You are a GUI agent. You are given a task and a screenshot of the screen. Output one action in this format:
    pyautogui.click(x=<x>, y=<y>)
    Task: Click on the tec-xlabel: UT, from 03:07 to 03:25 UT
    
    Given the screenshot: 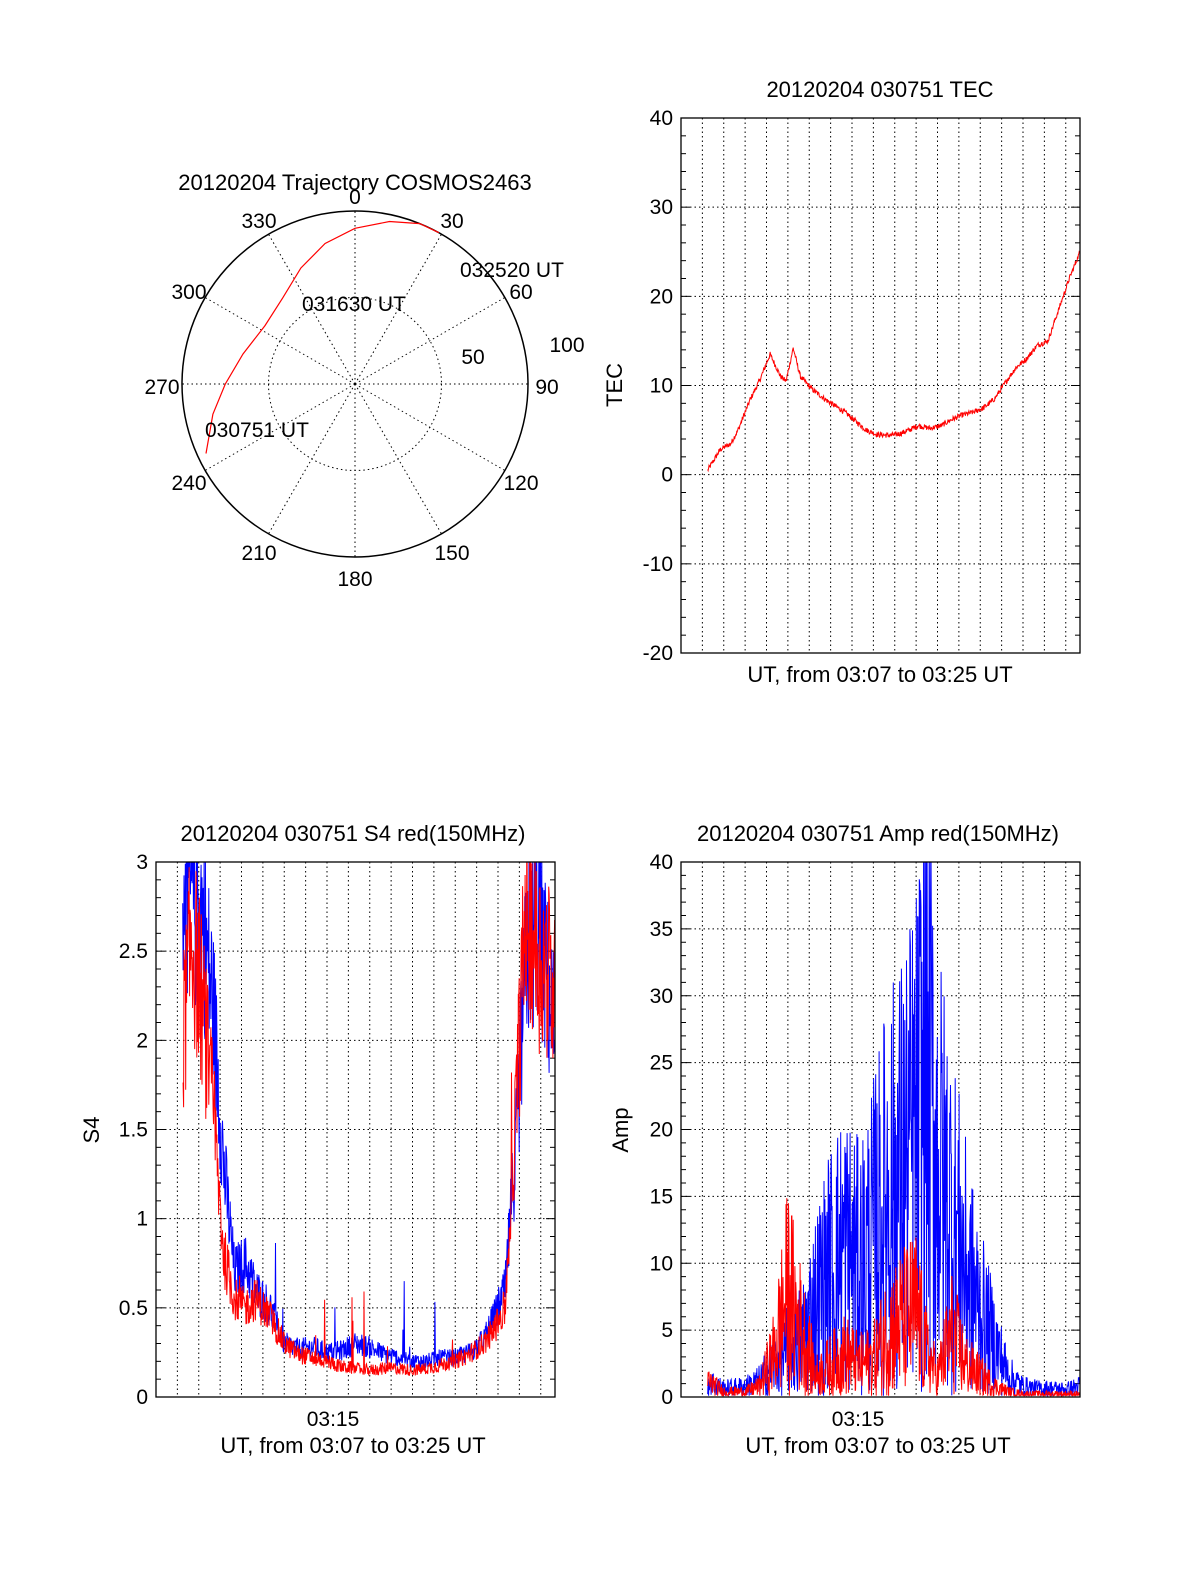 What is the action you would take?
    pyautogui.click(x=879, y=674)
    